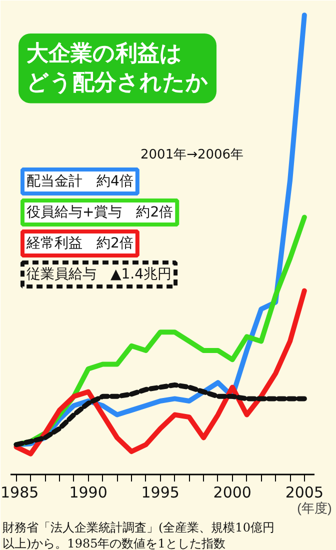  I want to click on x-tick-label: 1985, so click(19, 493).